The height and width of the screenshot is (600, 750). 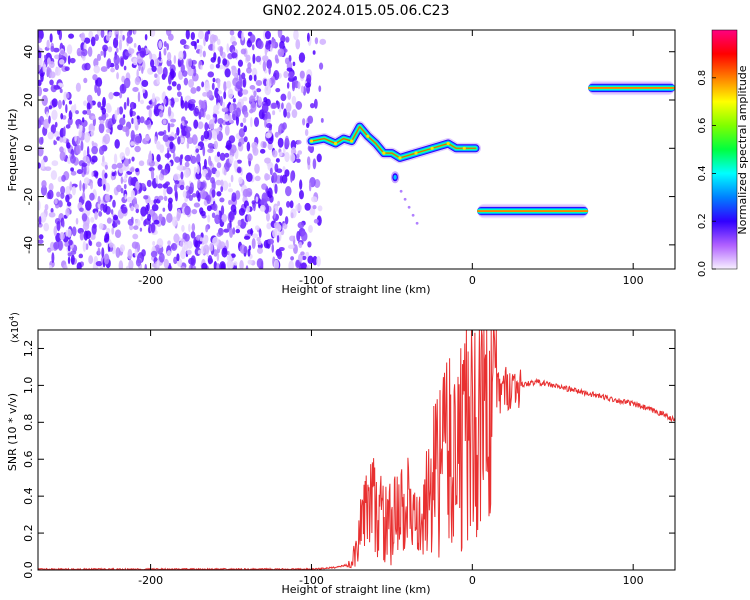 What do you see at coordinates (384, 153) in the screenshot?
I see `trace-peak` at bounding box center [384, 153].